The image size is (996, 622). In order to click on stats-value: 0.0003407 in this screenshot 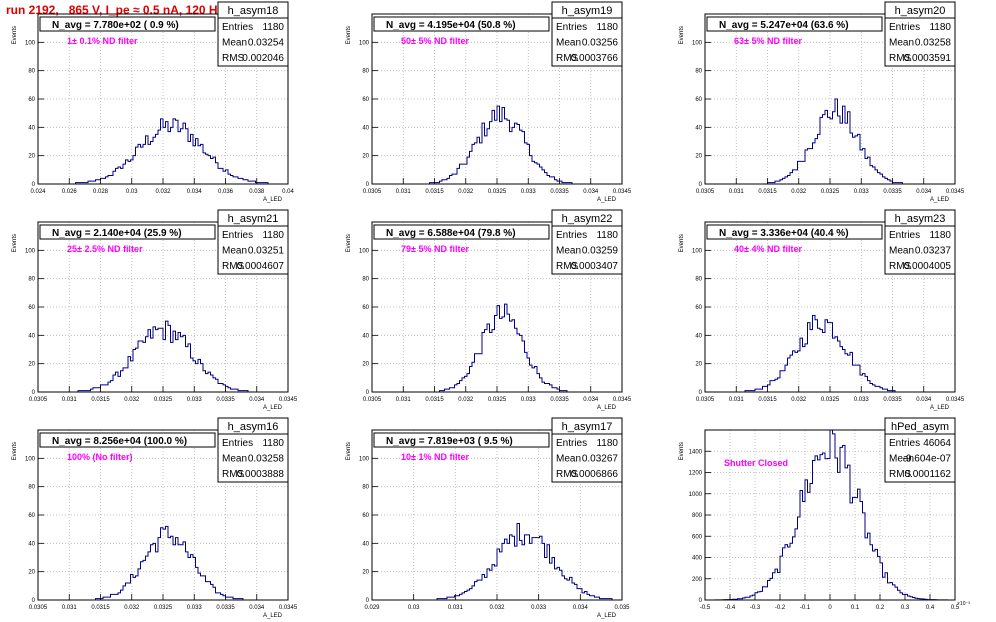, I will do `click(595, 266)`.